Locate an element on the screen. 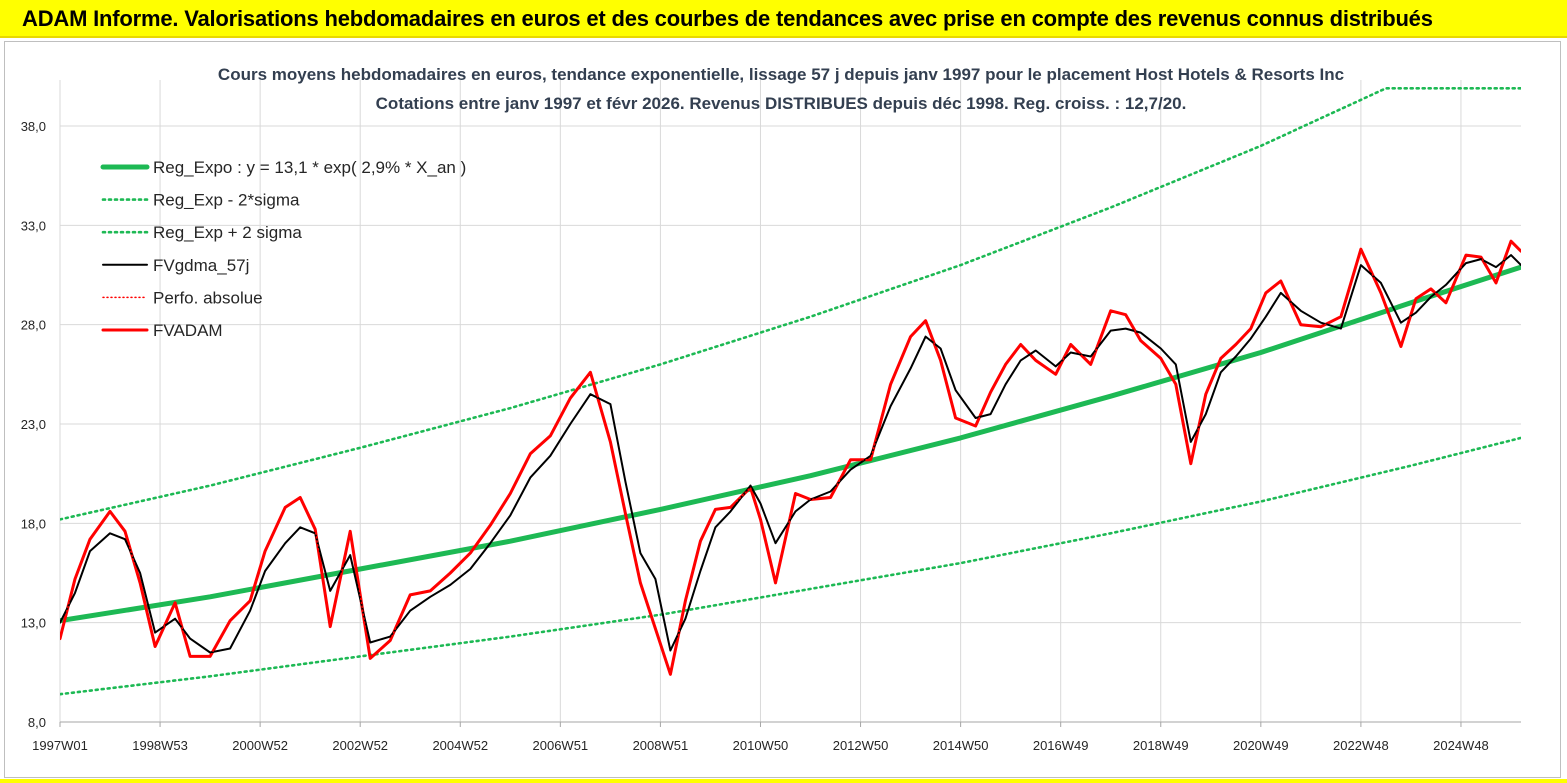  y-tick-label: 28,0 is located at coordinates (33, 325).